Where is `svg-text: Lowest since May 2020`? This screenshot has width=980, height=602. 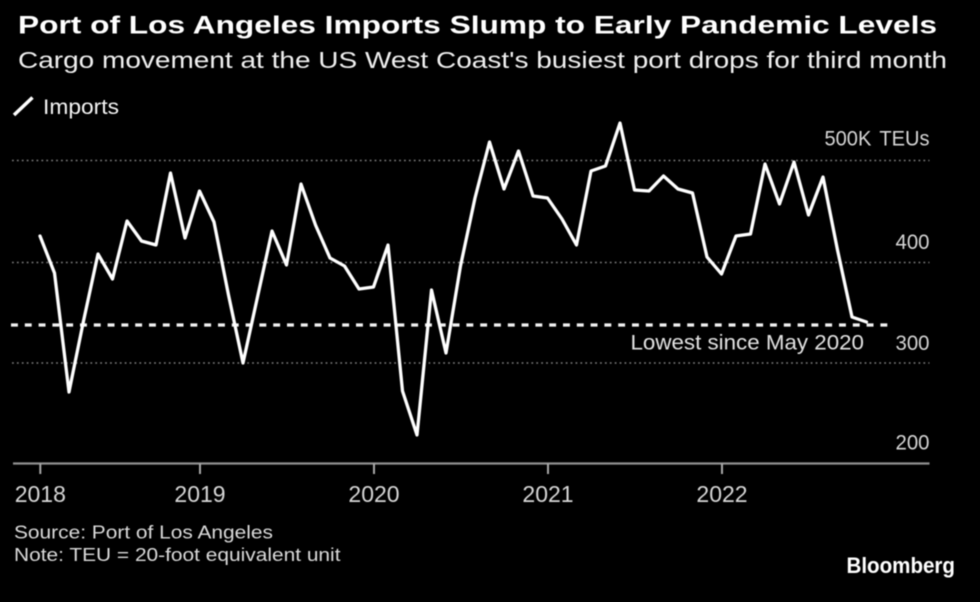 svg-text: Lowest since May 2020 is located at coordinates (748, 343).